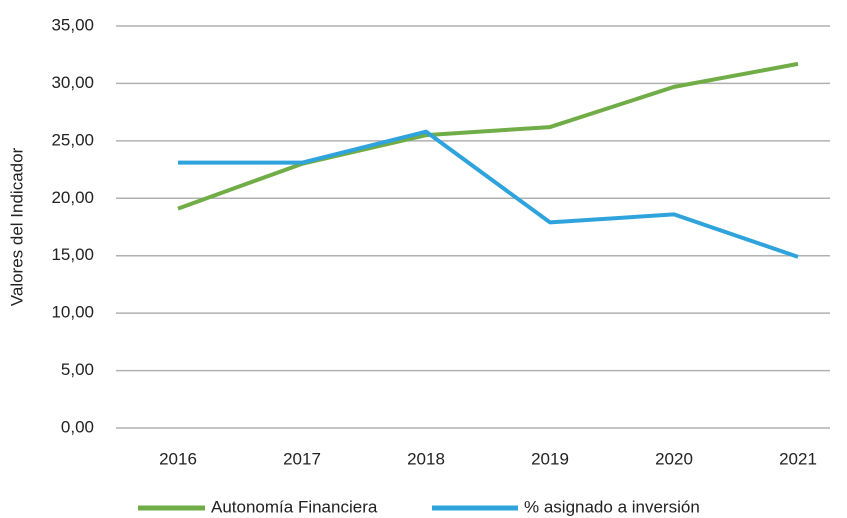  I want to click on y-tick-label: 35,00, so click(72, 24).